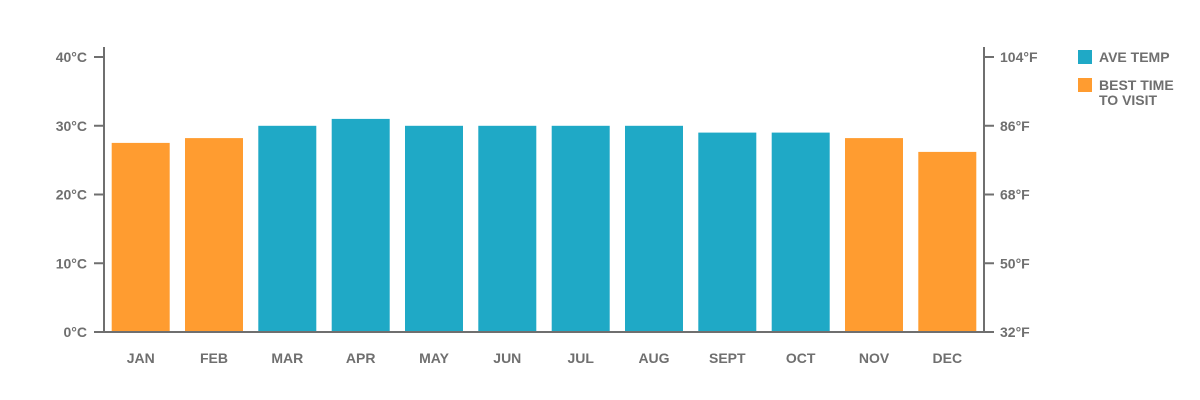 The height and width of the screenshot is (400, 1200). What do you see at coordinates (434, 358) in the screenshot?
I see `x-tick-label: MAY` at bounding box center [434, 358].